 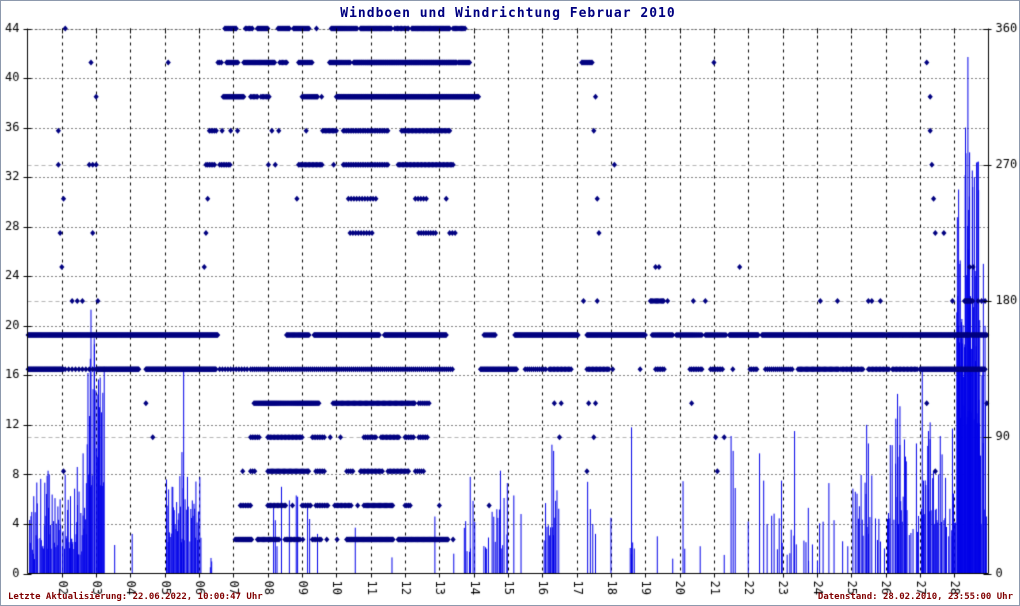 I want to click on chart-title: Windboen und Windrichtung Februar 2010, so click(x=508, y=13).